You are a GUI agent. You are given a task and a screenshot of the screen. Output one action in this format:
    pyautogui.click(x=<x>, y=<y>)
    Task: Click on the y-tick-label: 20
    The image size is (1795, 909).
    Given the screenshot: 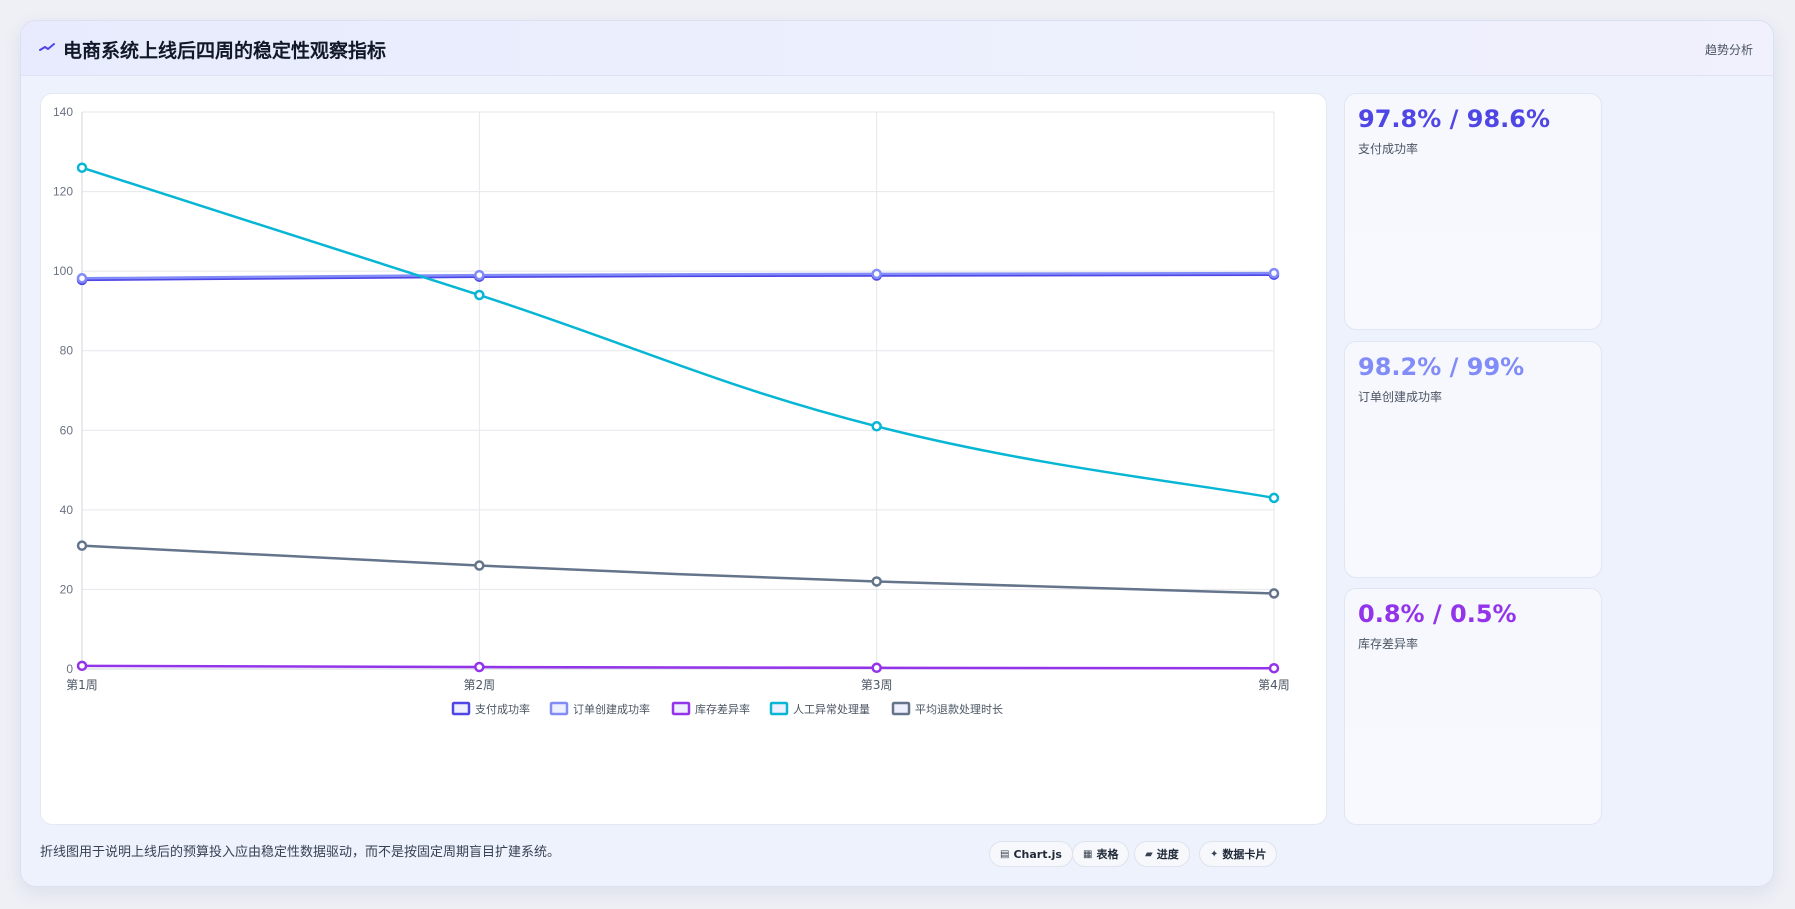 What is the action you would take?
    pyautogui.click(x=67, y=589)
    